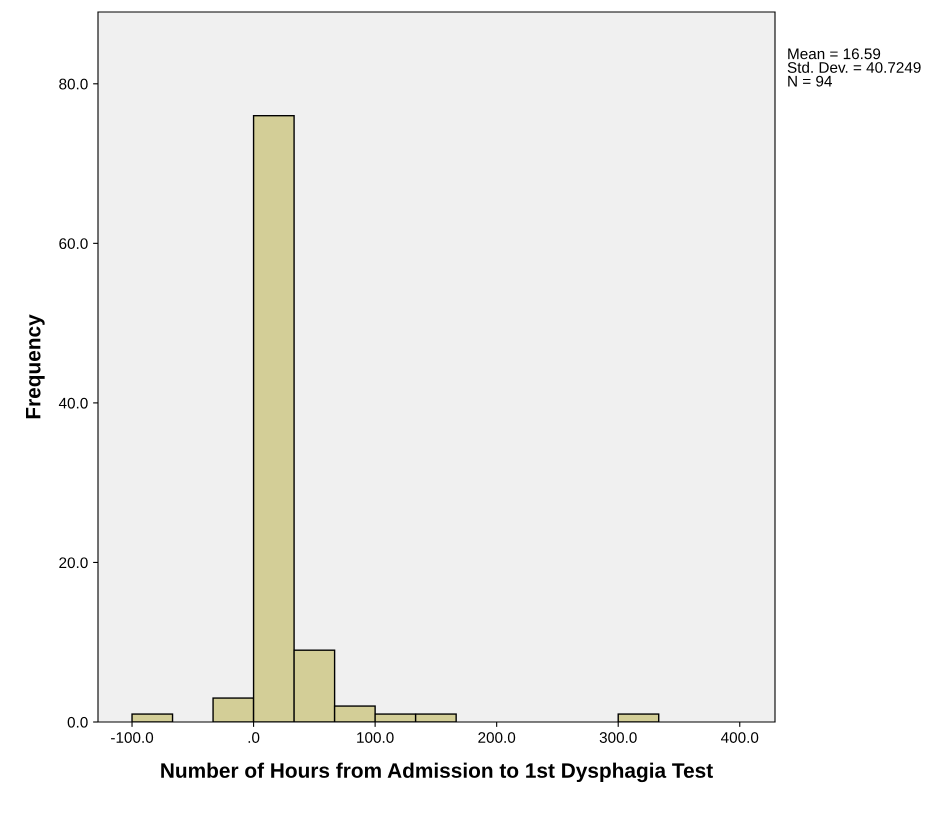 This screenshot has height=821, width=947. Describe the element at coordinates (375, 737) in the screenshot. I see `x-tick-label: 100.0` at that location.